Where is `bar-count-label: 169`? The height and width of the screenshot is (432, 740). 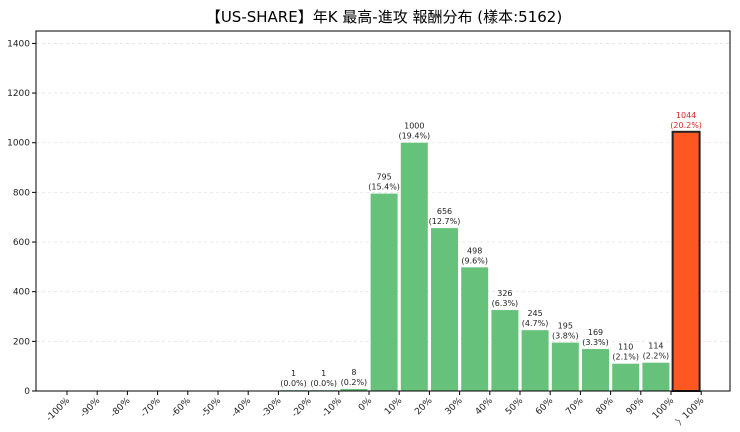 bar-count-label: 169 is located at coordinates (595, 332).